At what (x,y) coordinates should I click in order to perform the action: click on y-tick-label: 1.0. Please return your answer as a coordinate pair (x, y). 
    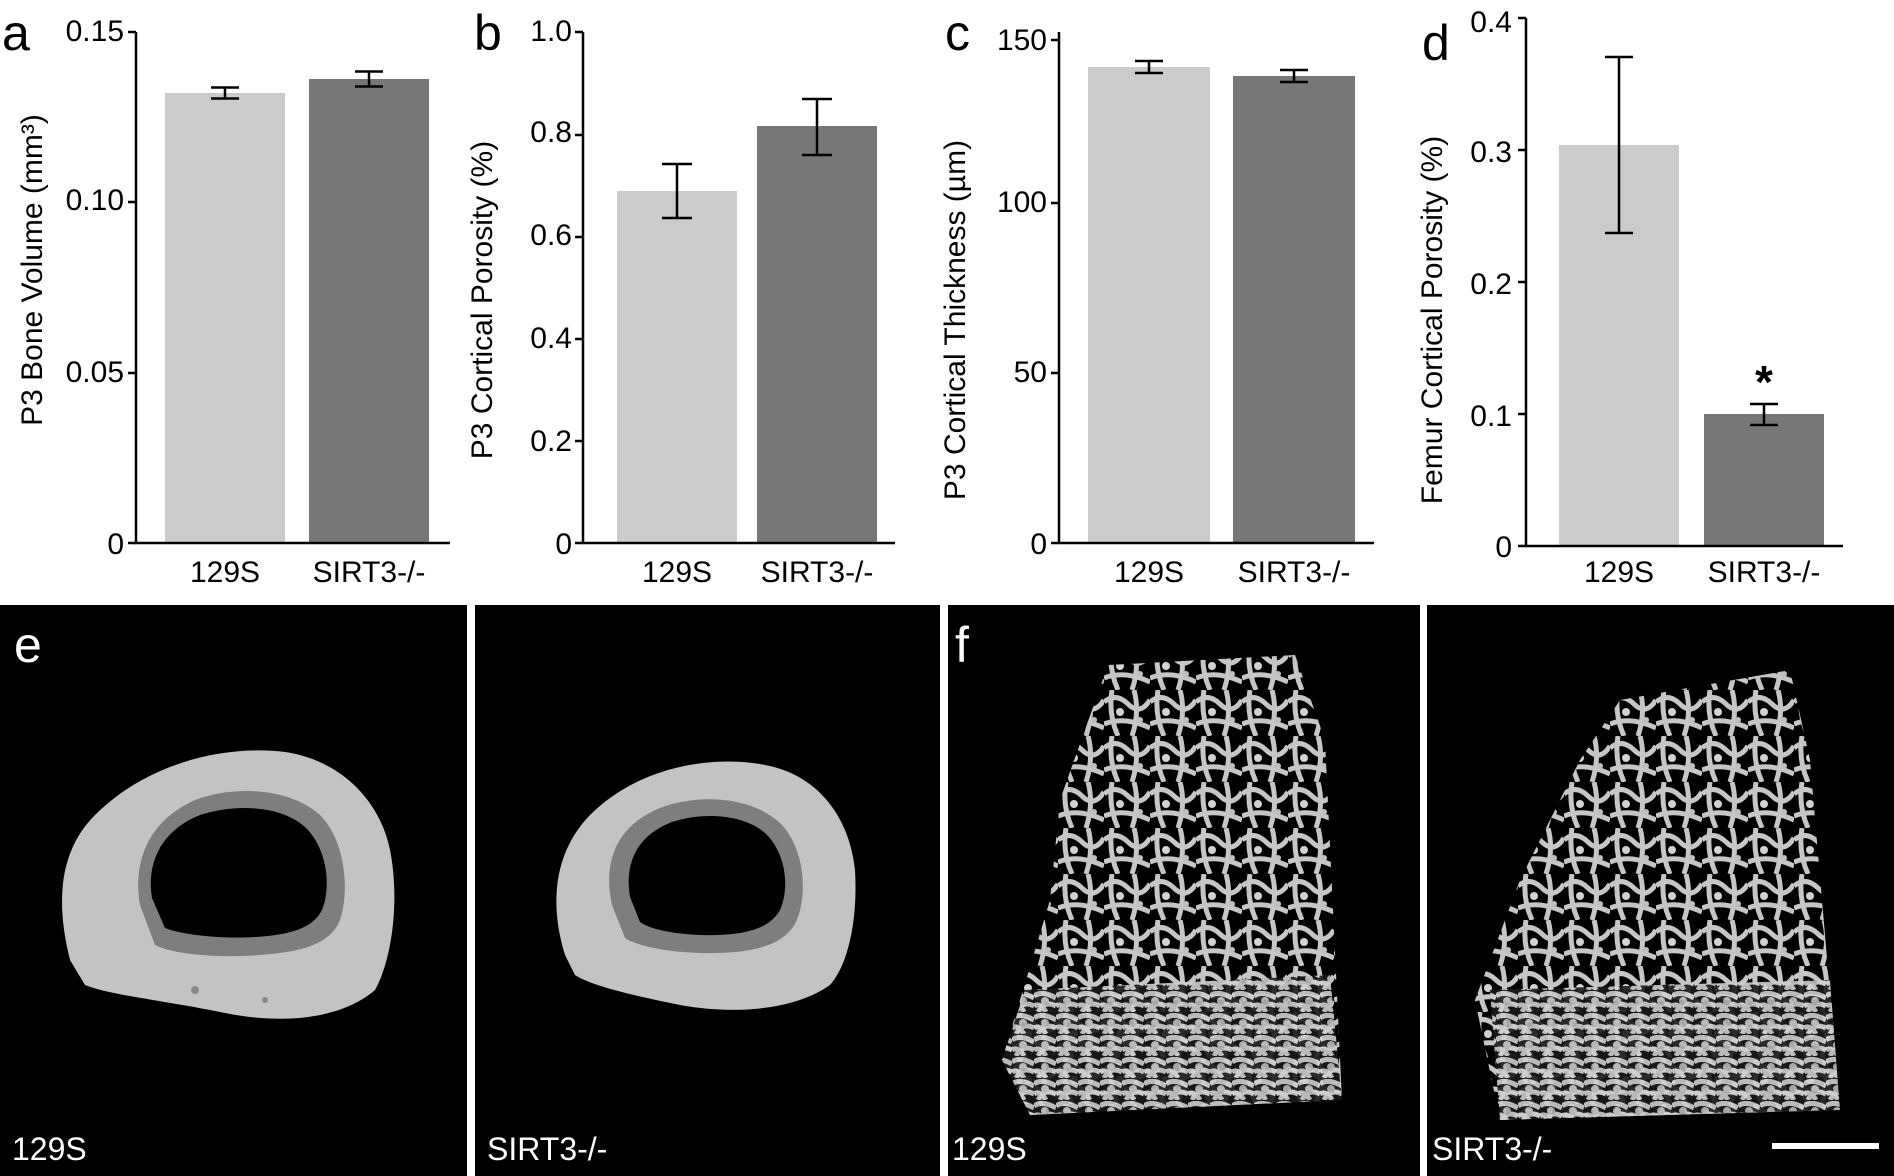
    Looking at the image, I should click on (551, 31).